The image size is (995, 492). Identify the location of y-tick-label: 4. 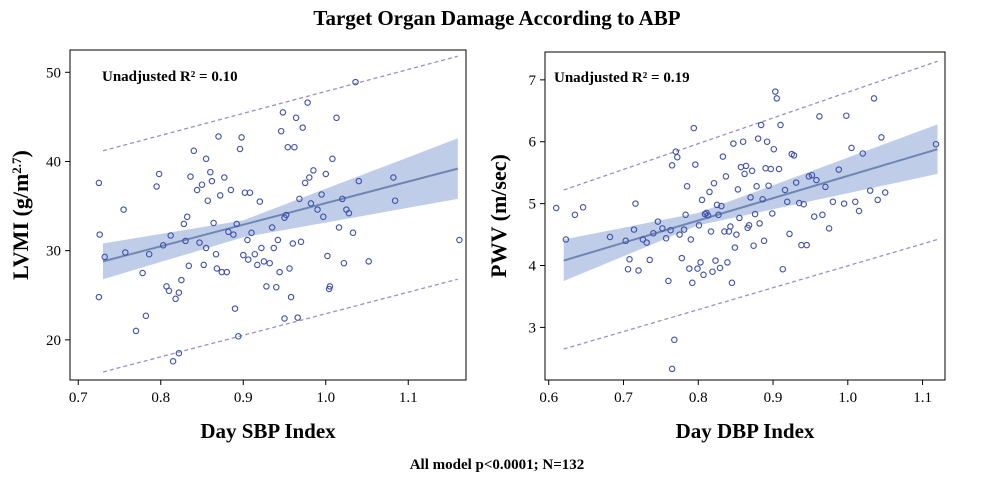
(533, 267).